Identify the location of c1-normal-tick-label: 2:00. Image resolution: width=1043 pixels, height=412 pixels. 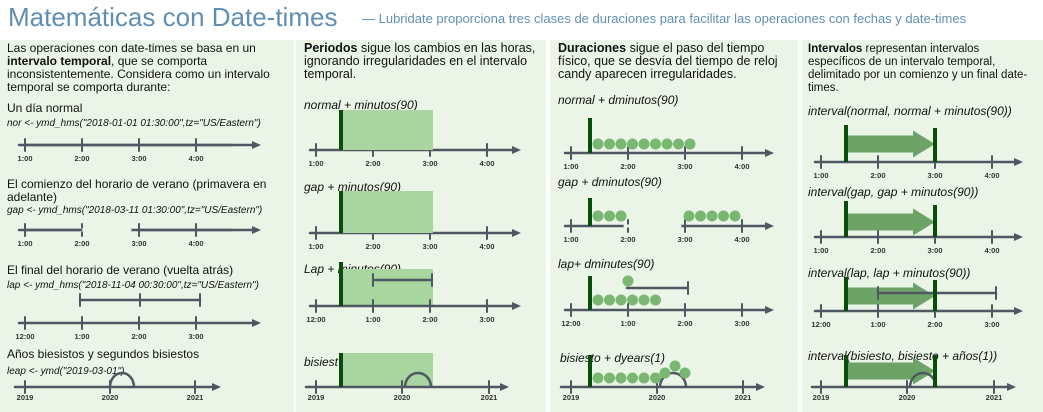
(81, 158).